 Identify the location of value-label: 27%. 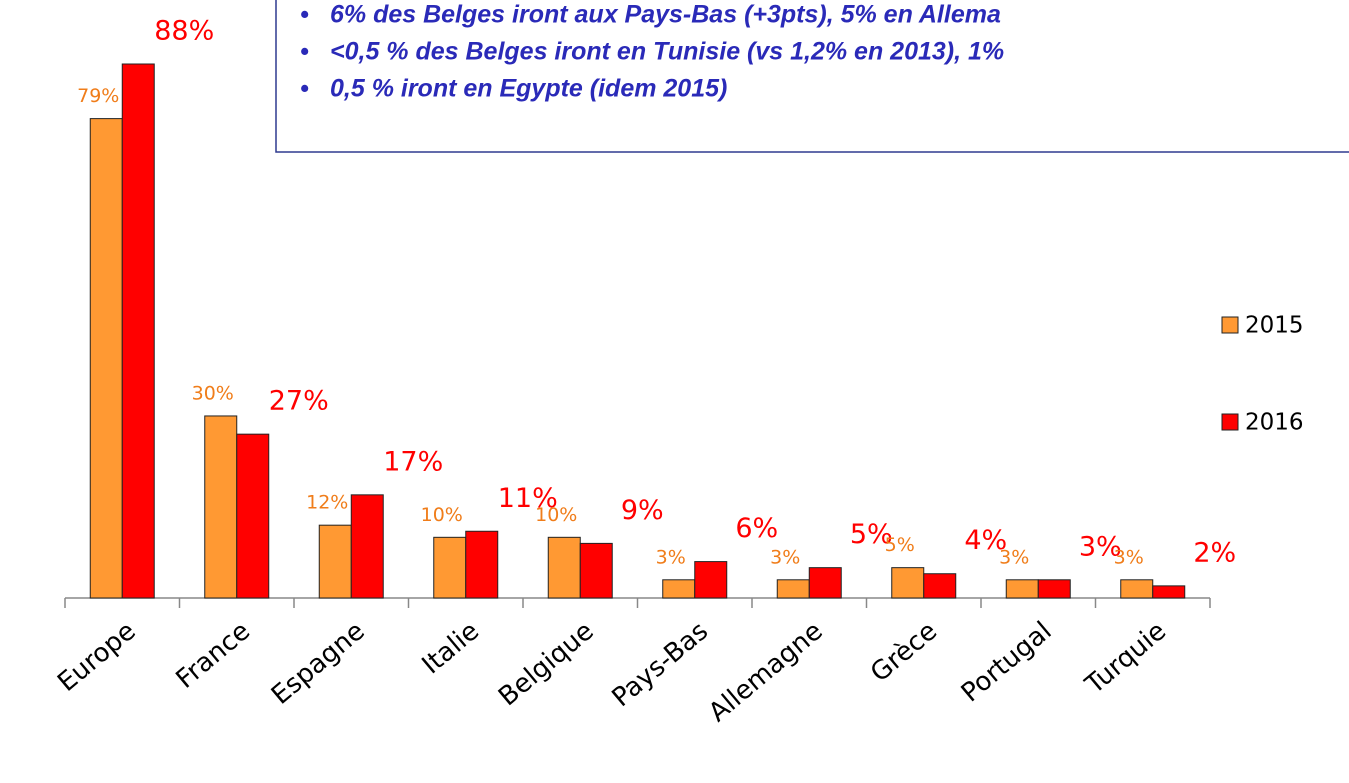
(299, 401).